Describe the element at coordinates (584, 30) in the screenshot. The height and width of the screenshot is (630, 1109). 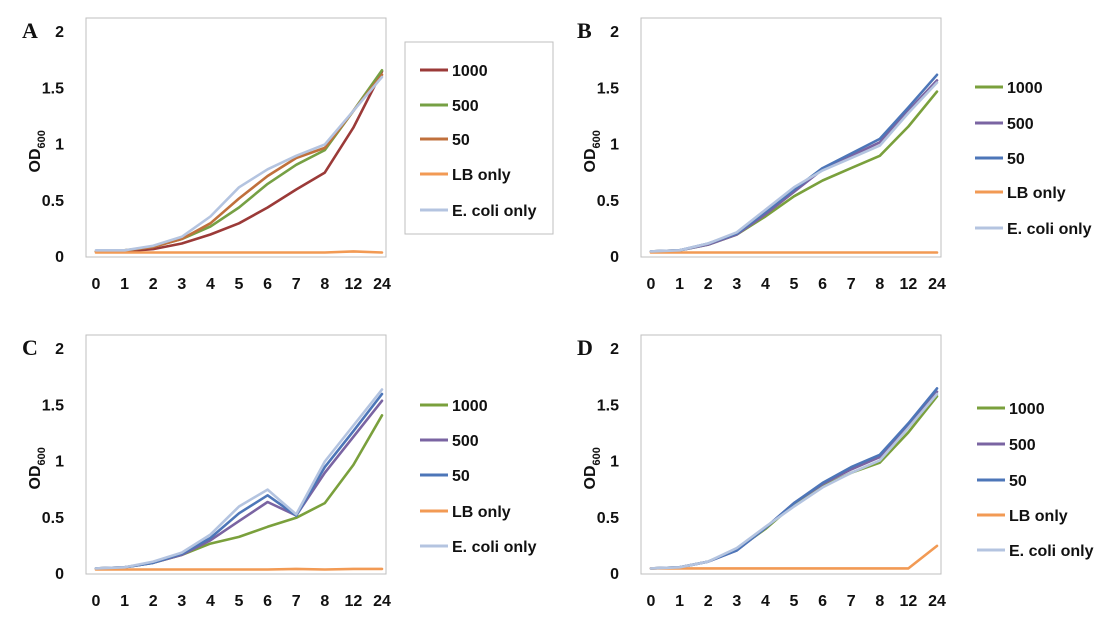
I see `panel-label: B` at that location.